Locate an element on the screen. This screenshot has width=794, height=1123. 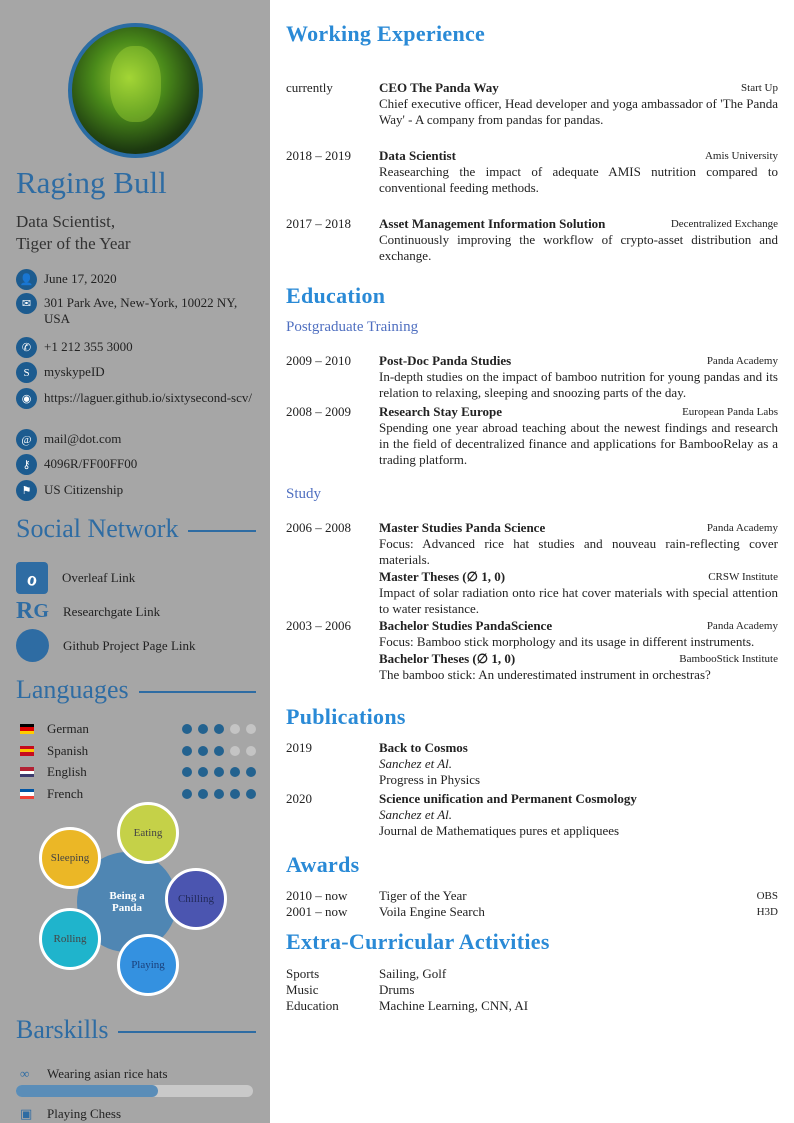
entry-title-line: Master Theses (∅ 1, 0) CRSW Institute is located at coordinates (578, 577).